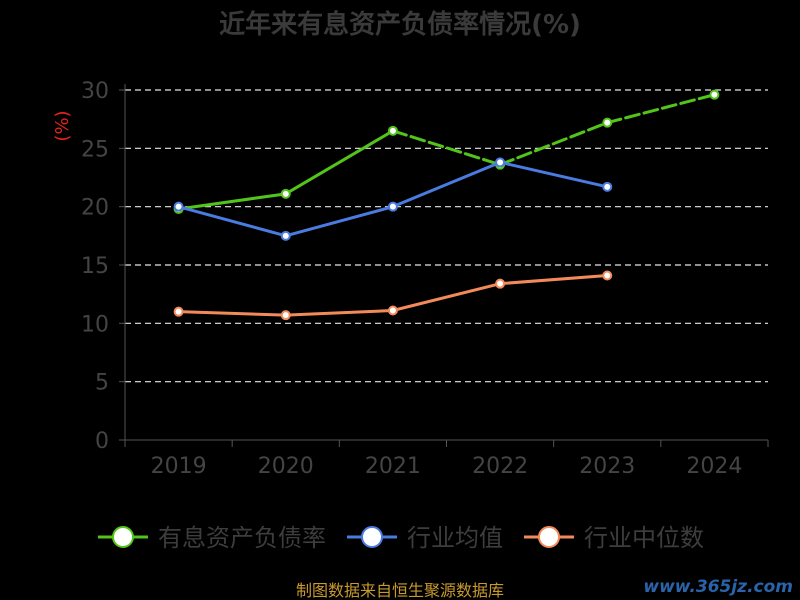 This screenshot has width=800, height=600. I want to click on source-note: 制图数据来自恒生聚源数据库, so click(400, 590).